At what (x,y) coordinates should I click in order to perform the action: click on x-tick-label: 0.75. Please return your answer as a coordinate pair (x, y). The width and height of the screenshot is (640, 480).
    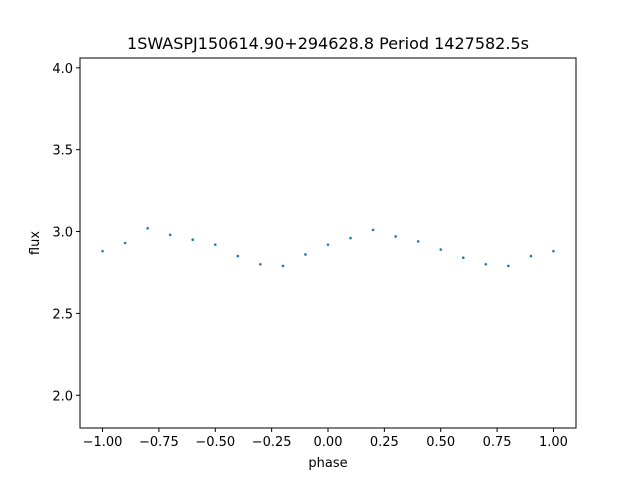
    Looking at the image, I should click on (497, 442).